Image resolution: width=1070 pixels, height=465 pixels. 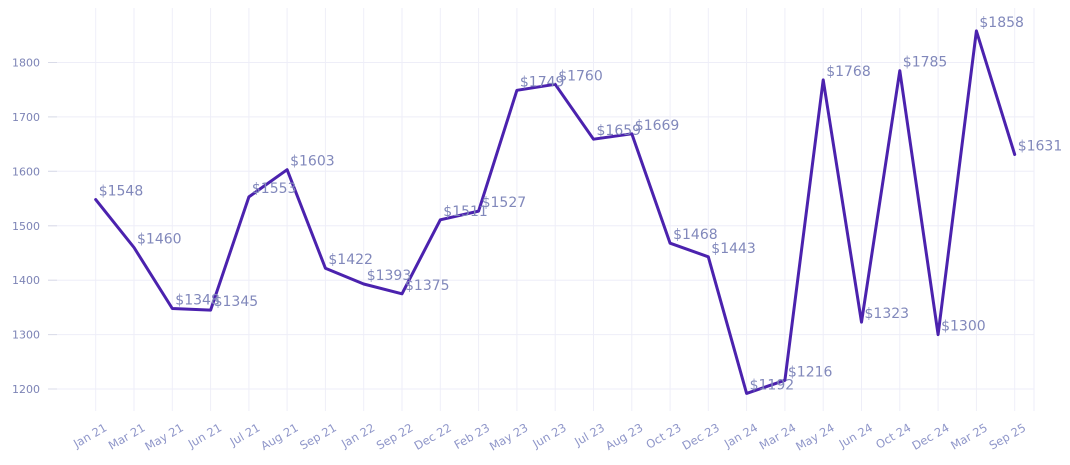 What do you see at coordinates (26, 117) in the screenshot?
I see `y-tick-label: 1700` at bounding box center [26, 117].